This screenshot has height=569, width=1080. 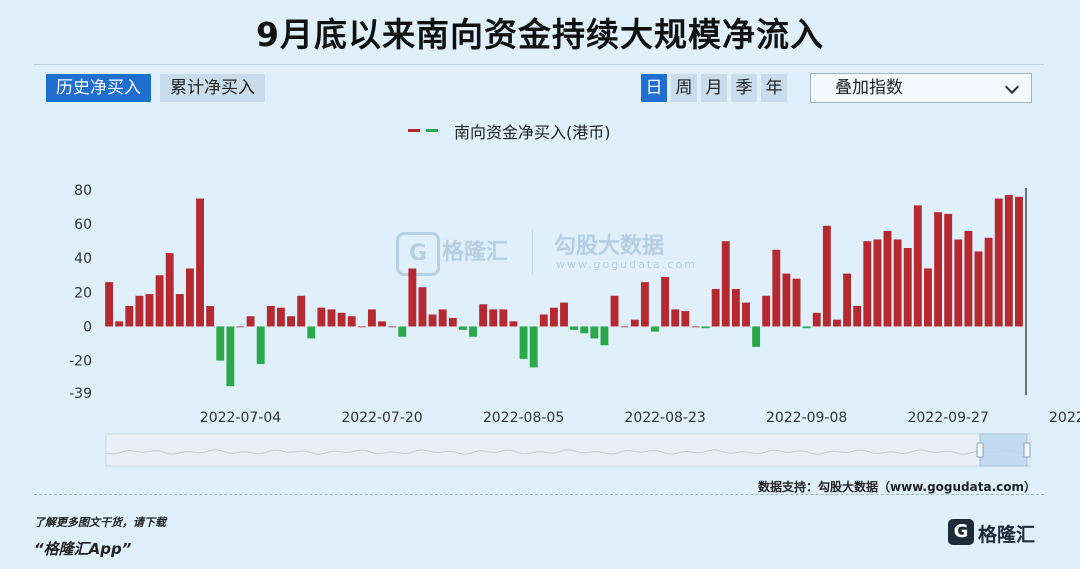 I want to click on navigator-left-handle, so click(x=980, y=450).